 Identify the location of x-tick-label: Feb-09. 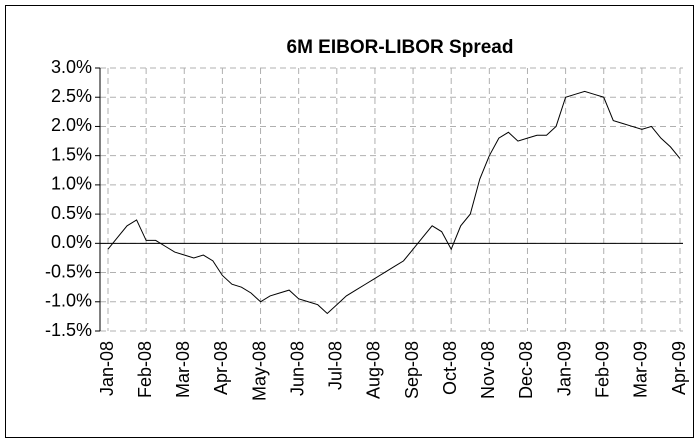
(602, 369).